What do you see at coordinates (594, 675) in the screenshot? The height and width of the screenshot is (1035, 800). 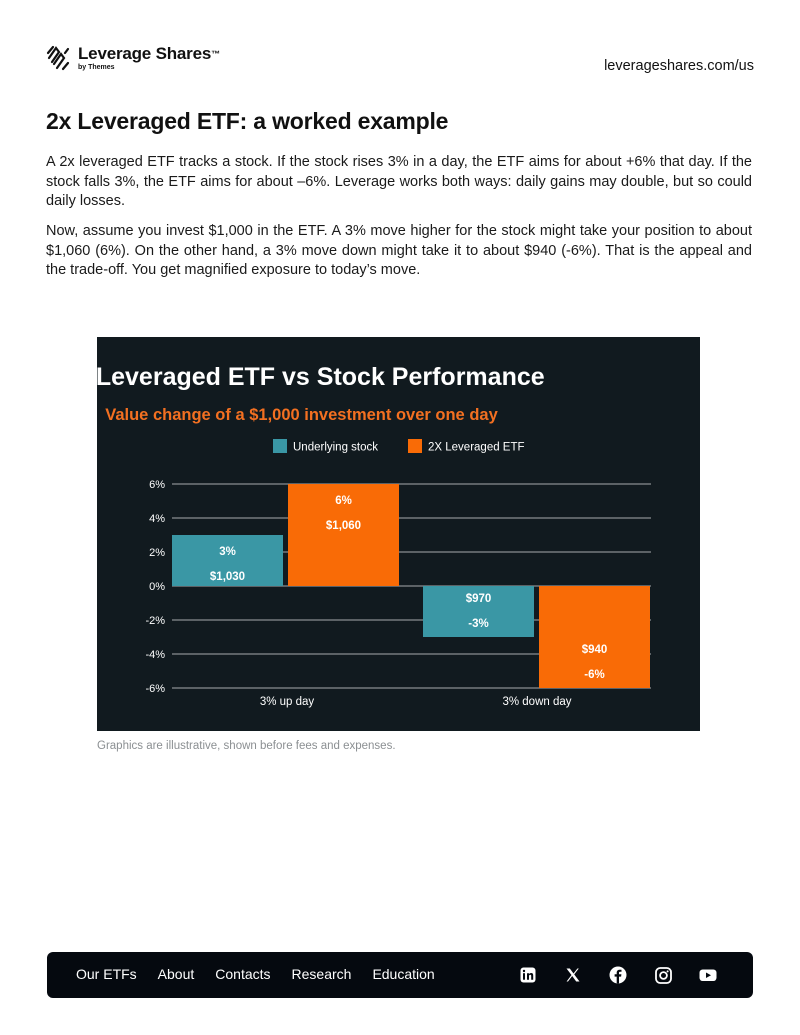 I see `bar-pct-label: -6%` at bounding box center [594, 675].